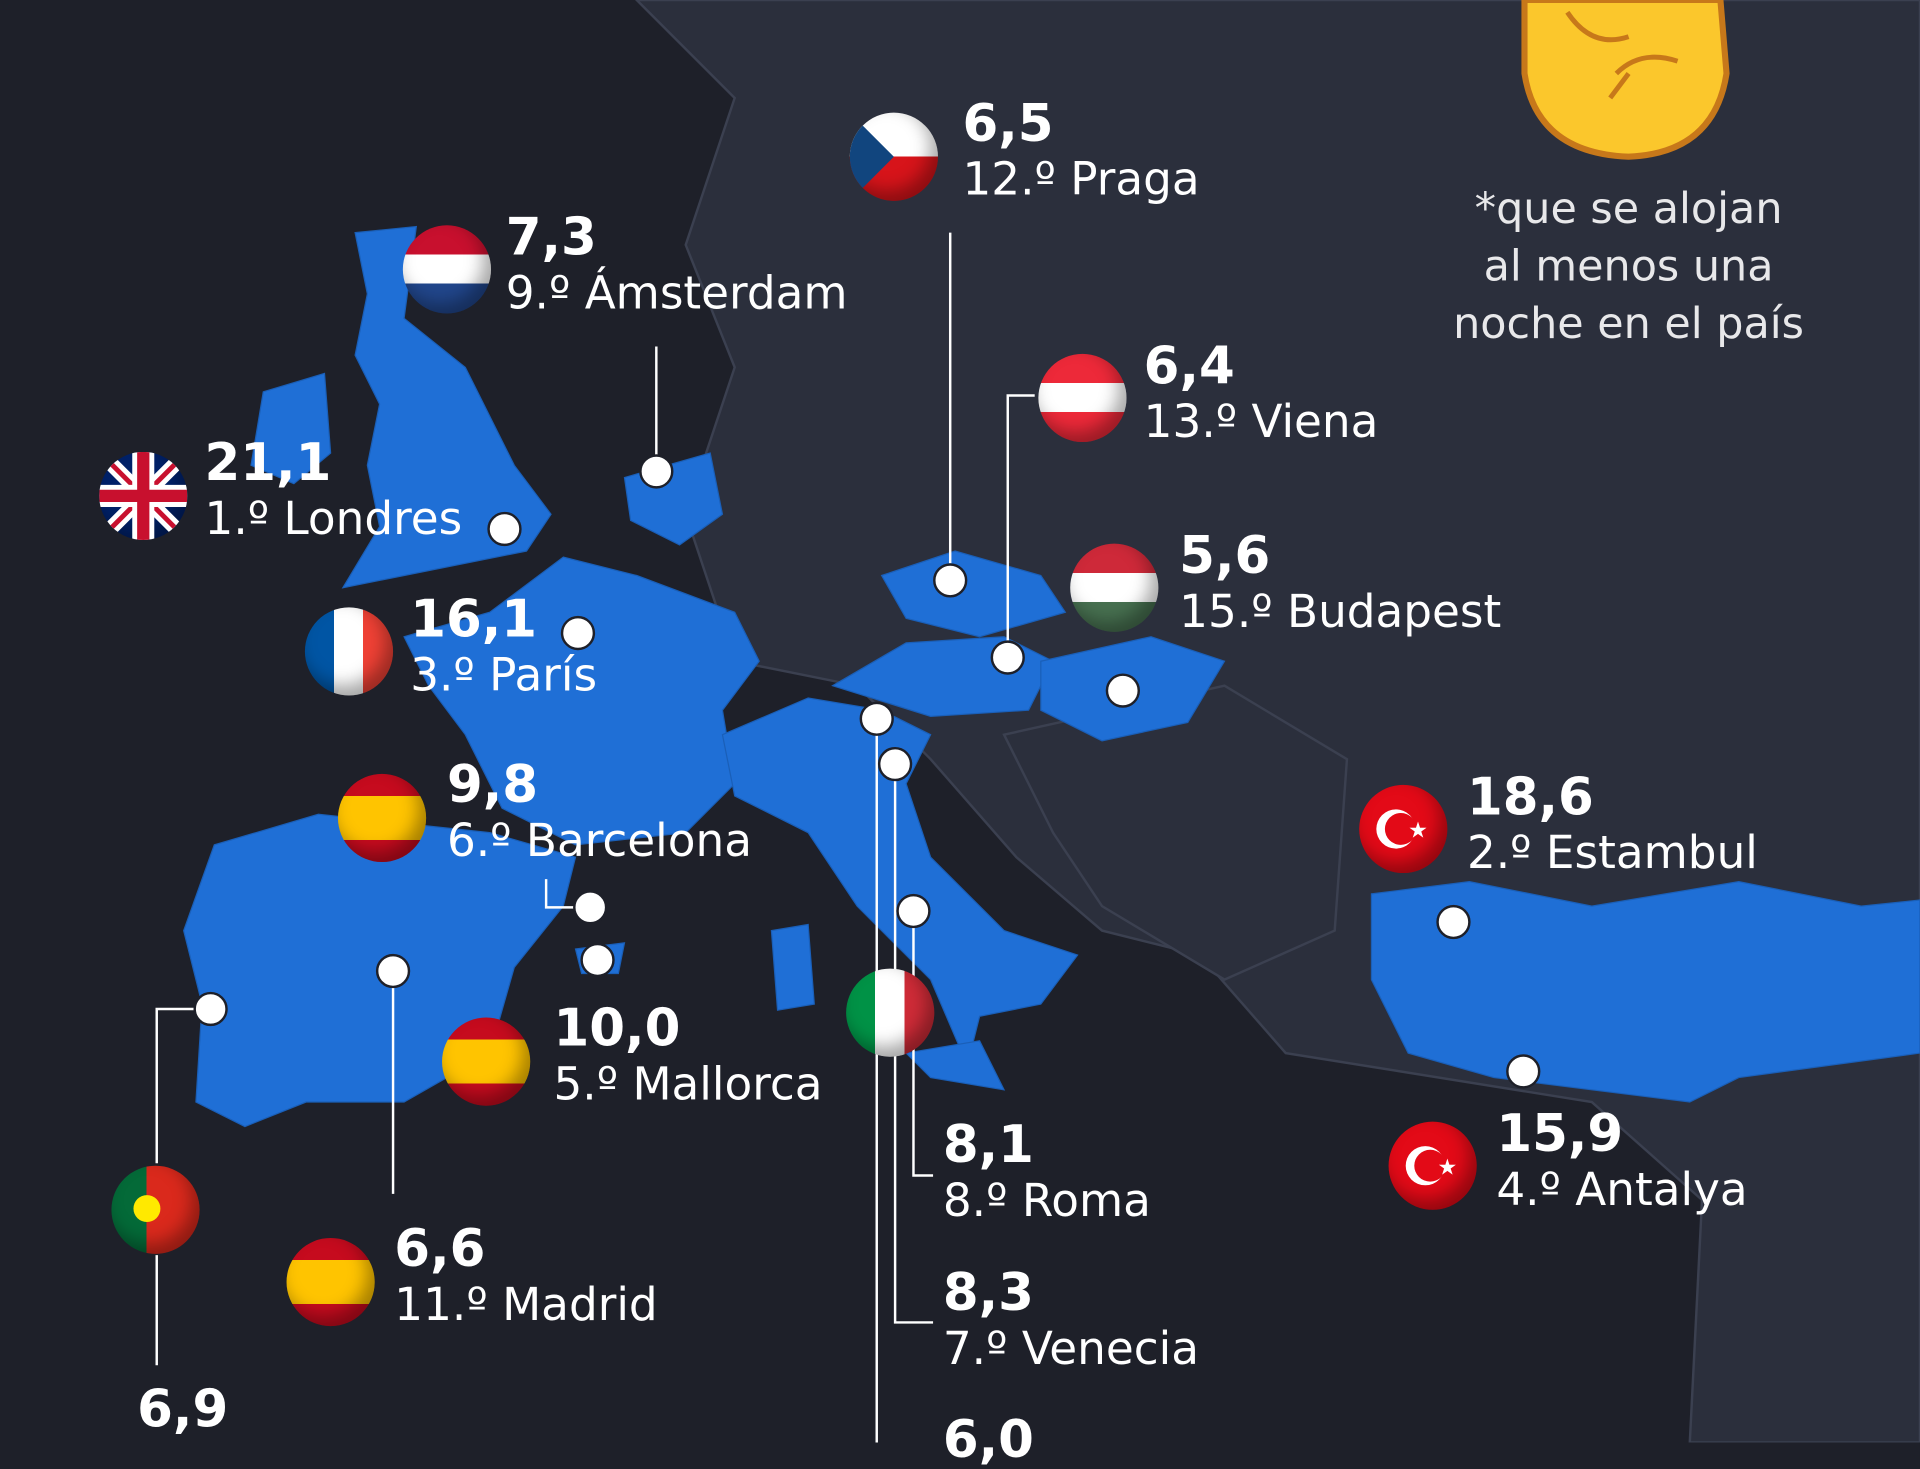 The height and width of the screenshot is (1469, 1920). Describe the element at coordinates (143, 496) in the screenshot. I see `flag-united-kingdom-icon` at that location.